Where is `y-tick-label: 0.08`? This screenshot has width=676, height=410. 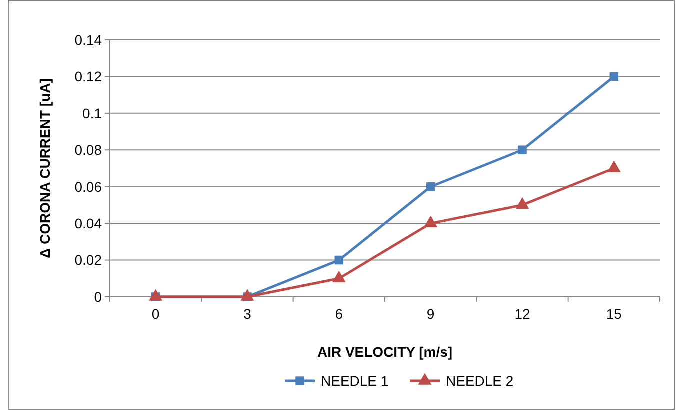 y-tick-label: 0.08 is located at coordinates (88, 150).